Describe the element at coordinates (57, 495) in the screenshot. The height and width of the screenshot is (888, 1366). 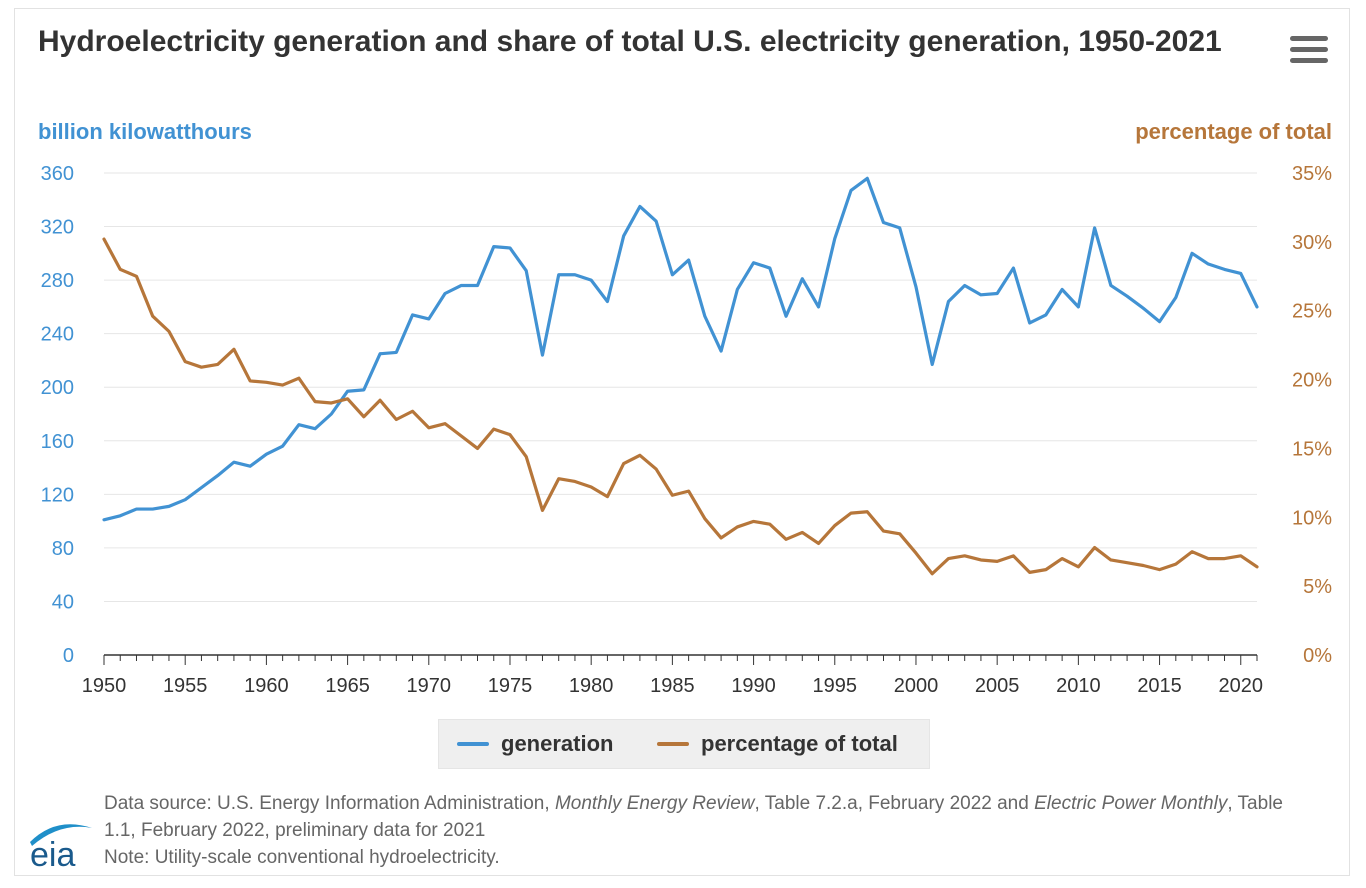
I see `y-left-tick-label: 120` at that location.